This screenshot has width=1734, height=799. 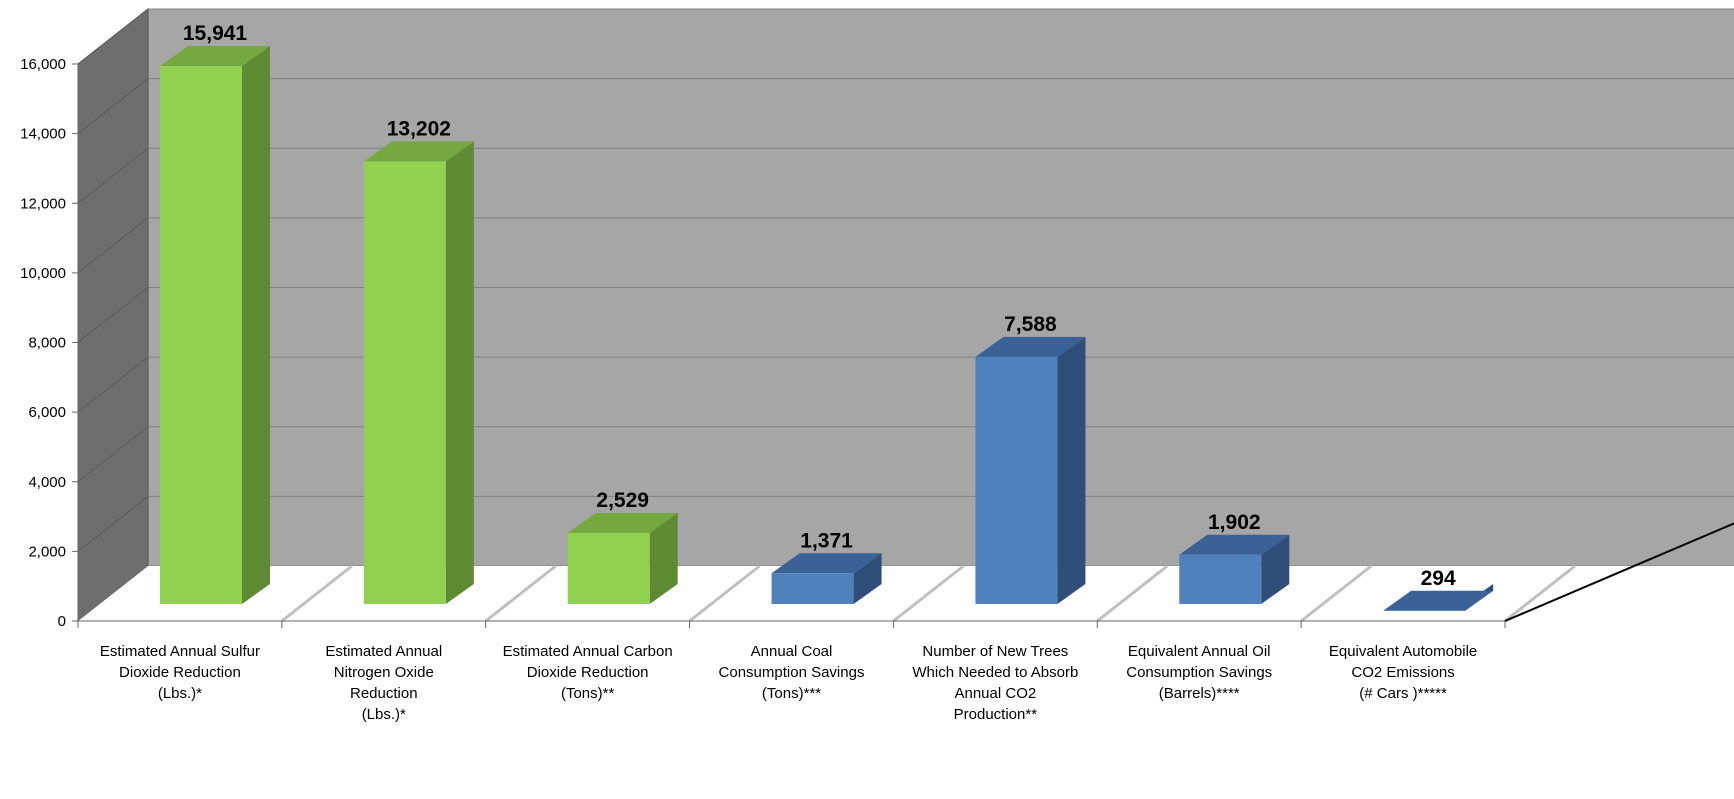 I want to click on y-tick-label: 6,000, so click(x=47, y=412).